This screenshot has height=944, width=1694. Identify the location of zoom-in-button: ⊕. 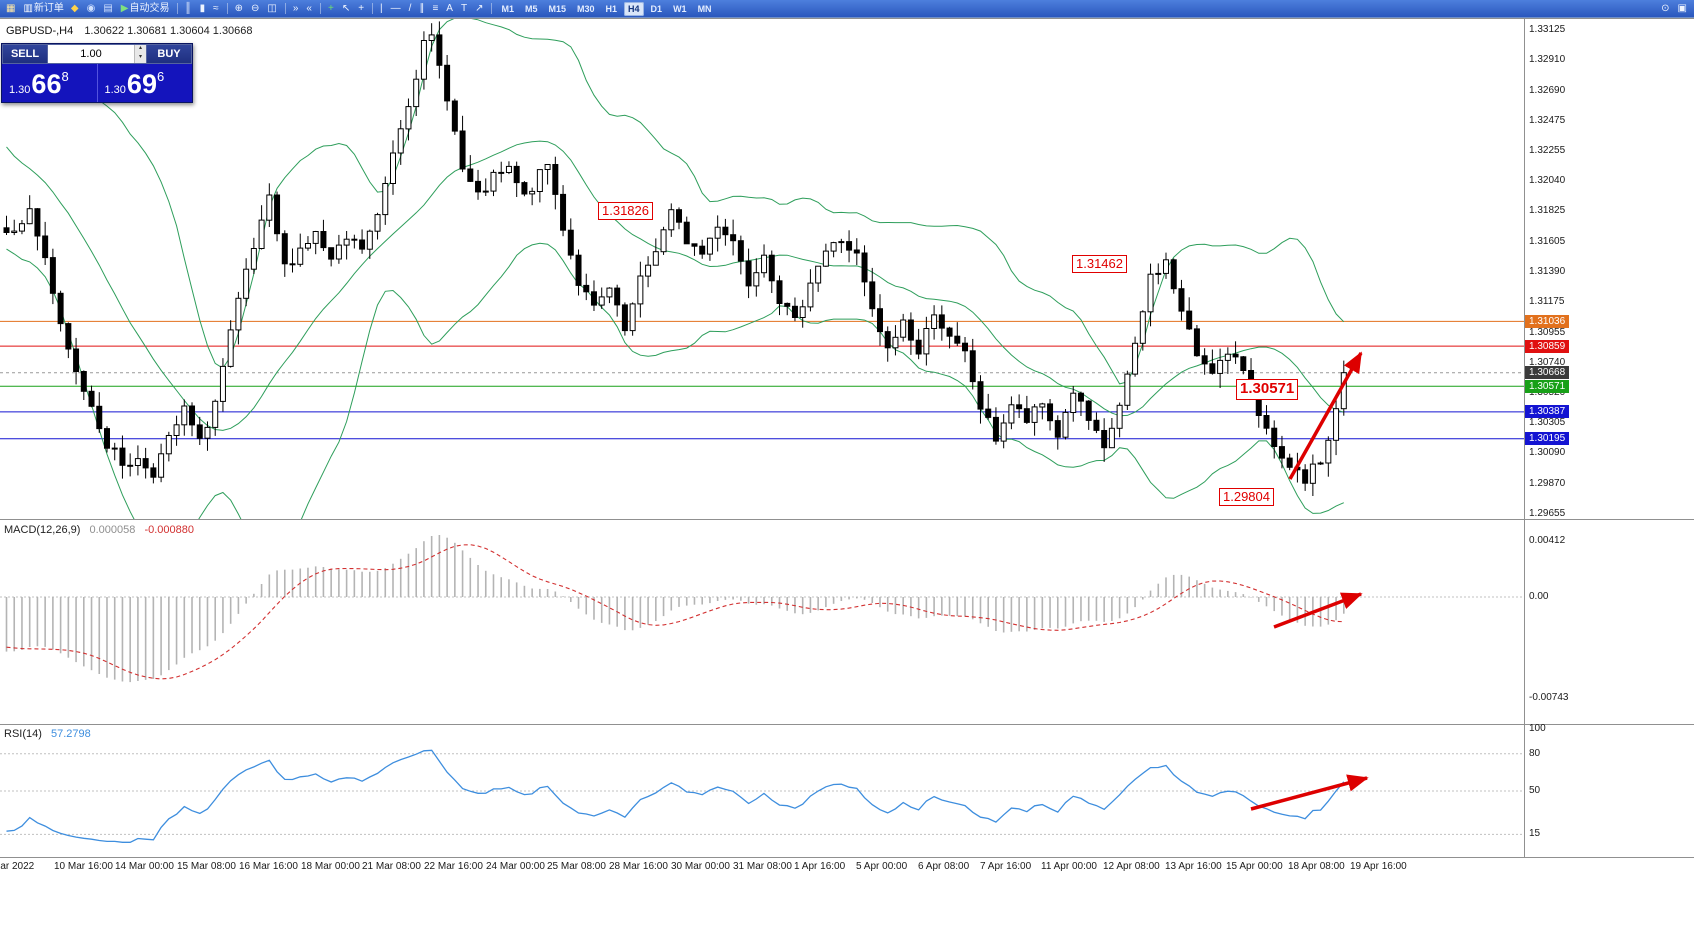
(239, 9).